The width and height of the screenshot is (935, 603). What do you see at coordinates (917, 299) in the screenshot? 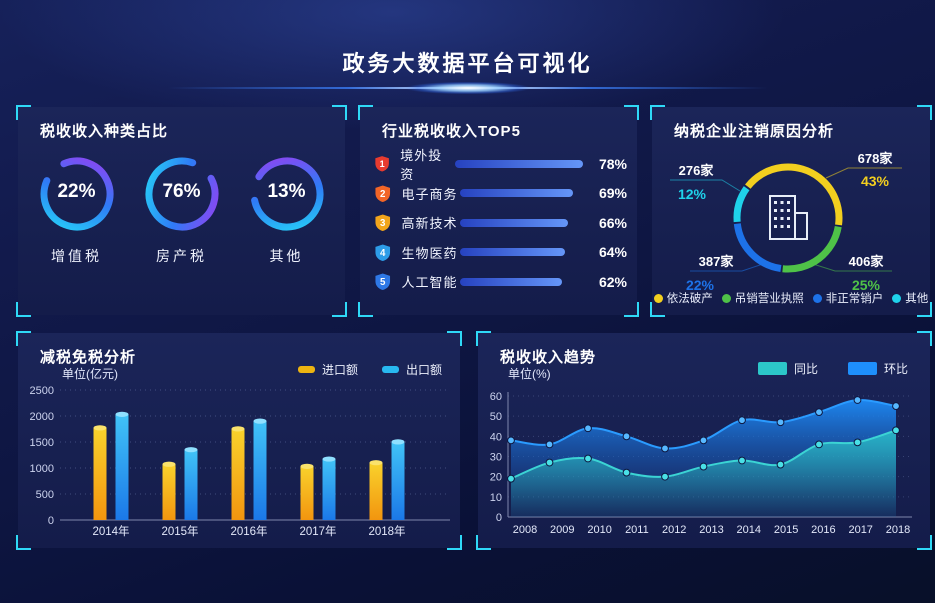
I see `legend-label: 其他` at bounding box center [917, 299].